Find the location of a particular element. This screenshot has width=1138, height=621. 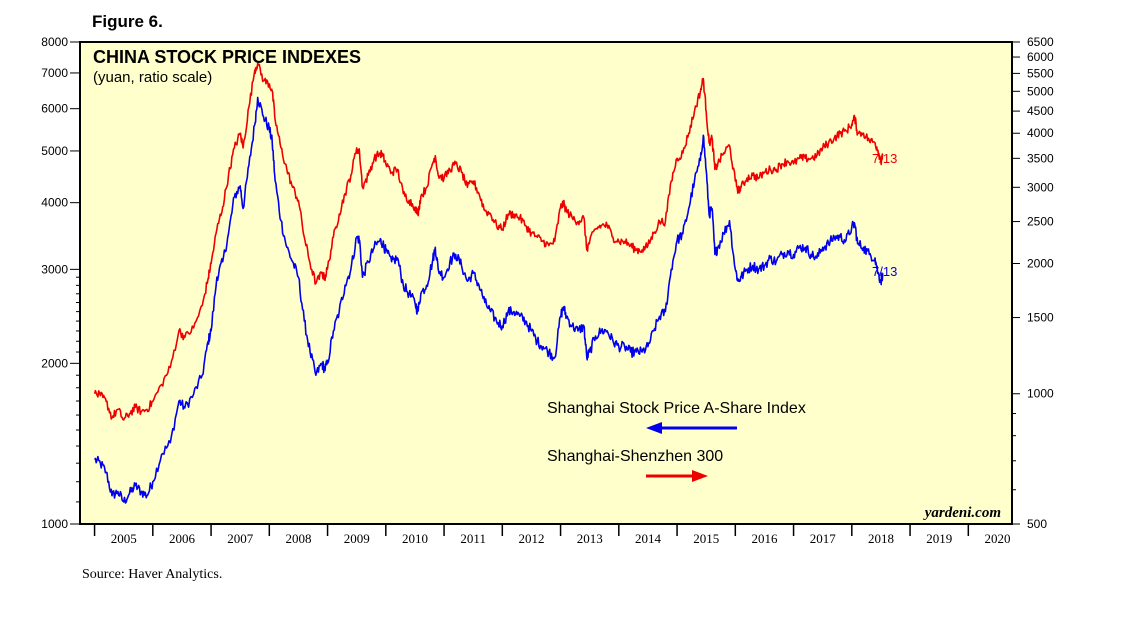

y-right-tick-label: 5000 is located at coordinates (1040, 91).